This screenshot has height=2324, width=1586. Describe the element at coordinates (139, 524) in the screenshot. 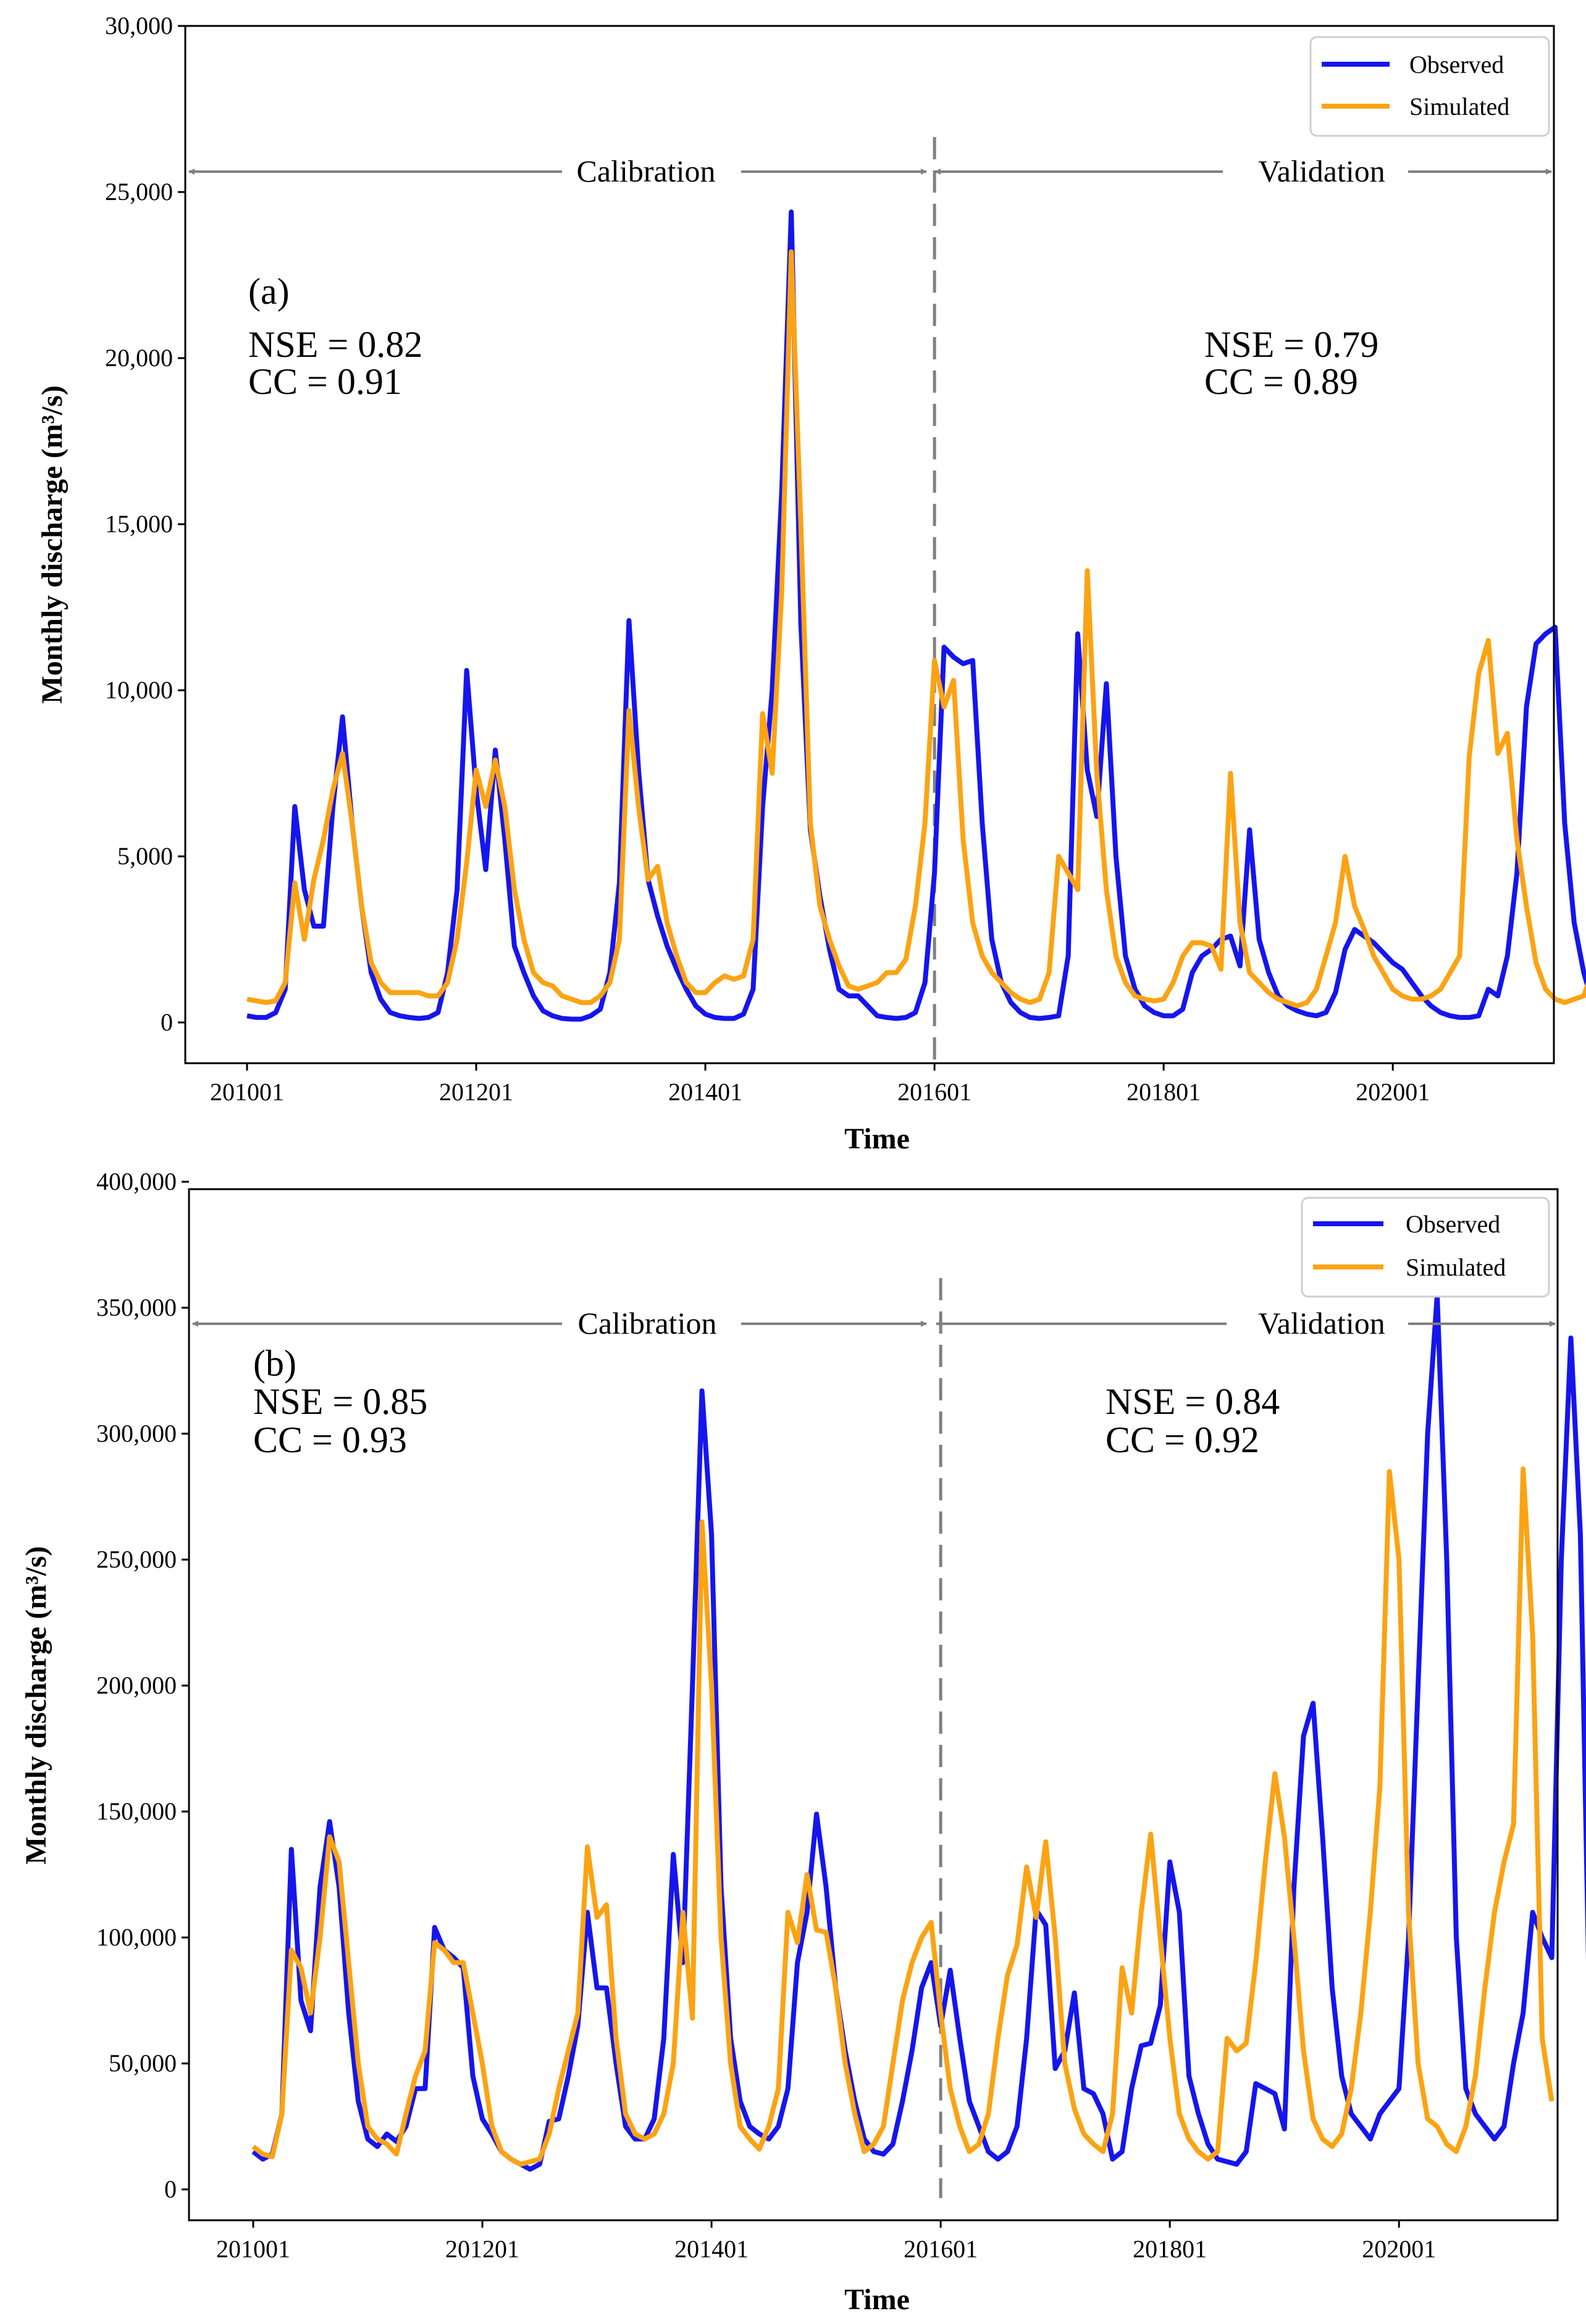

I see `panel-a-y-tick-label: 15,000` at that location.